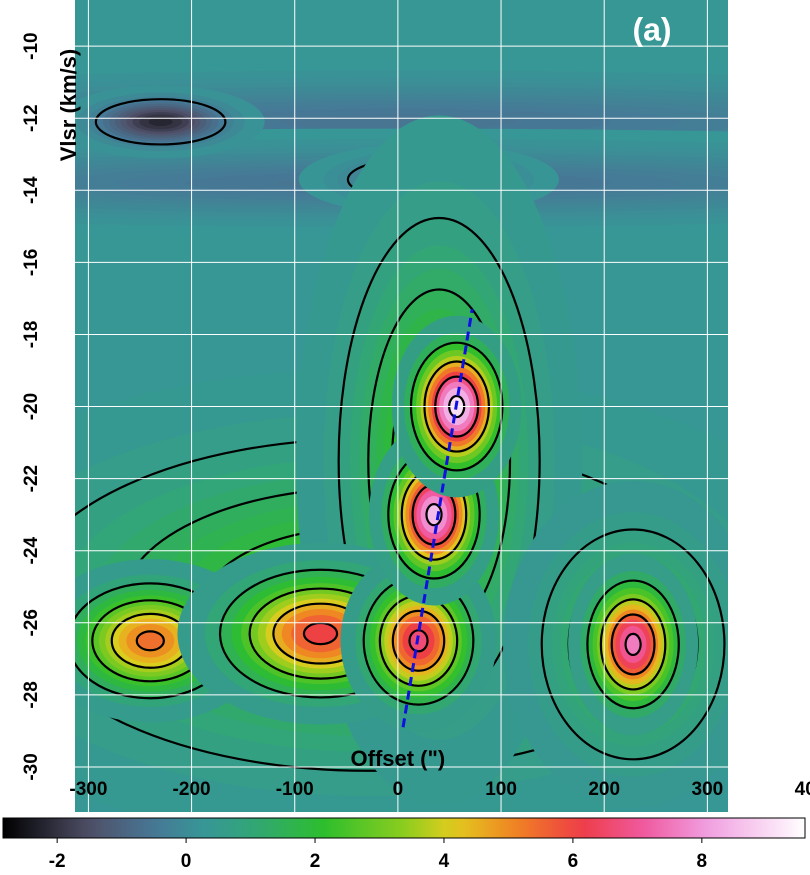 The height and width of the screenshot is (875, 810). What do you see at coordinates (31, 766) in the screenshot?
I see `y-tick-label: -30` at bounding box center [31, 766].